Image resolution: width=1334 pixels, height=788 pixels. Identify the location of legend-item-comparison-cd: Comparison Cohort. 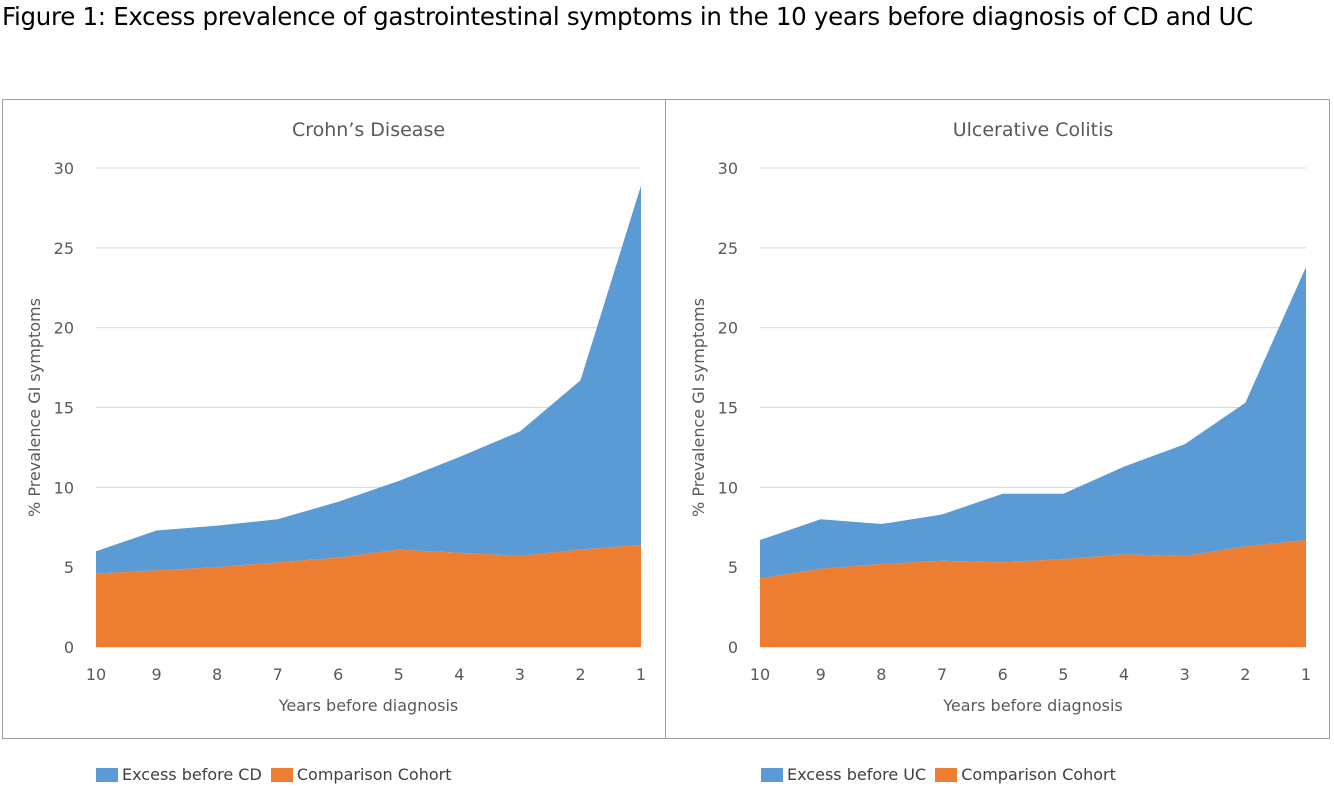
(361, 774).